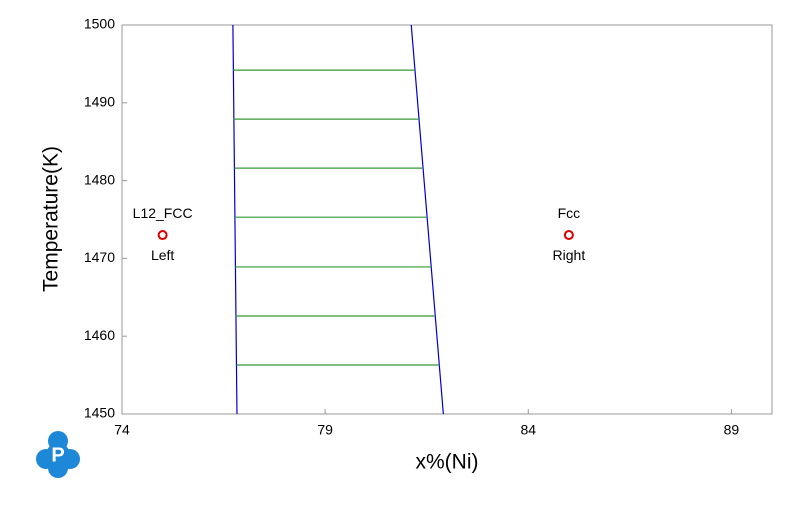  Describe the element at coordinates (163, 213) in the screenshot. I see `point-label: L12_FCC` at that location.